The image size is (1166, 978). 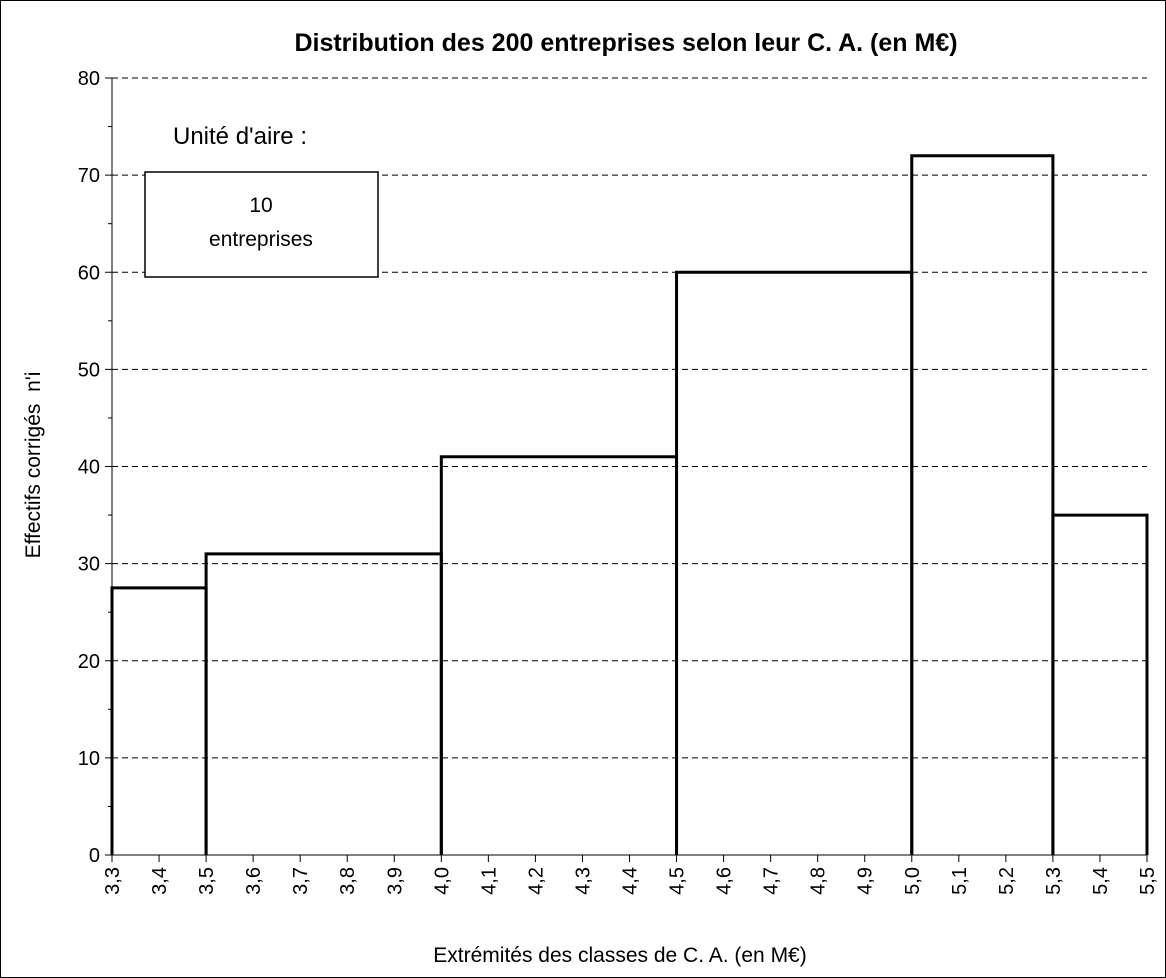 I want to click on x-tick-label: 5,3, so click(x=1054, y=881).